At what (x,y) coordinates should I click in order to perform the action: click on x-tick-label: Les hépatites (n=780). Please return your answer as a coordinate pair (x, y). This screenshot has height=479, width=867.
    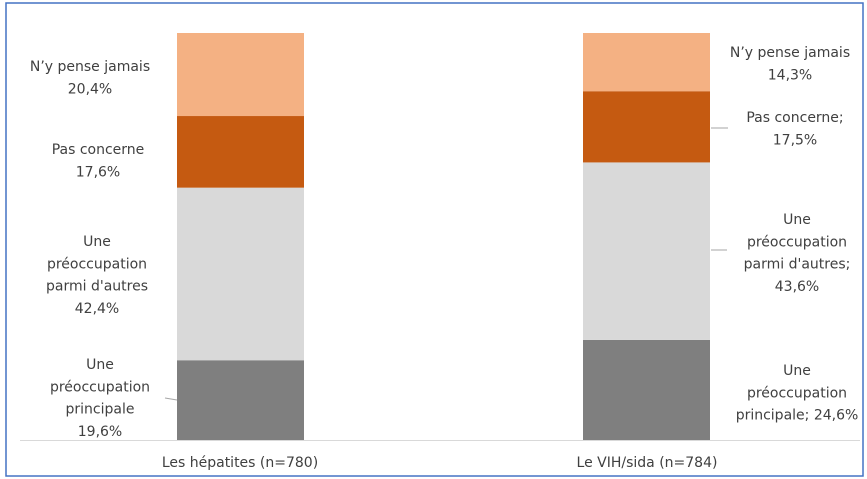
    Looking at the image, I should click on (240, 463).